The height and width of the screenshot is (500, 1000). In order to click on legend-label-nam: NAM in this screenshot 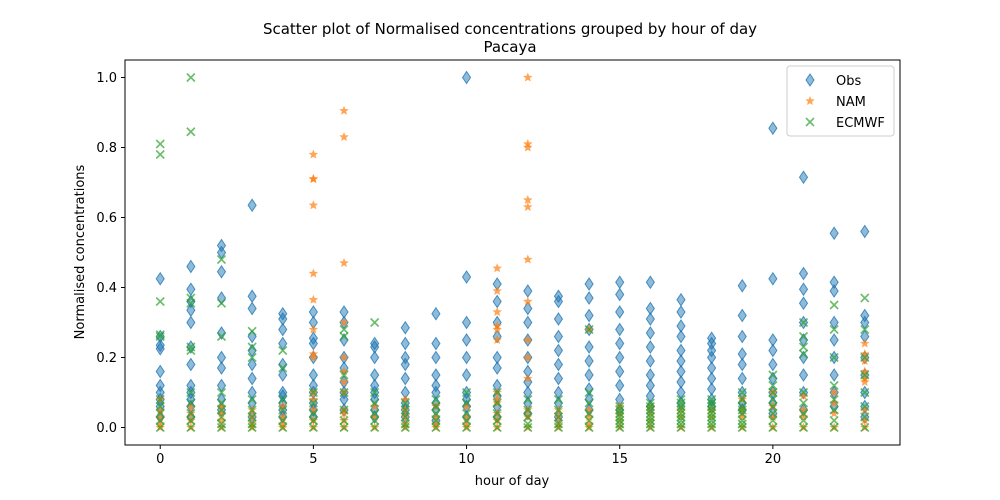, I will do `click(851, 102)`.